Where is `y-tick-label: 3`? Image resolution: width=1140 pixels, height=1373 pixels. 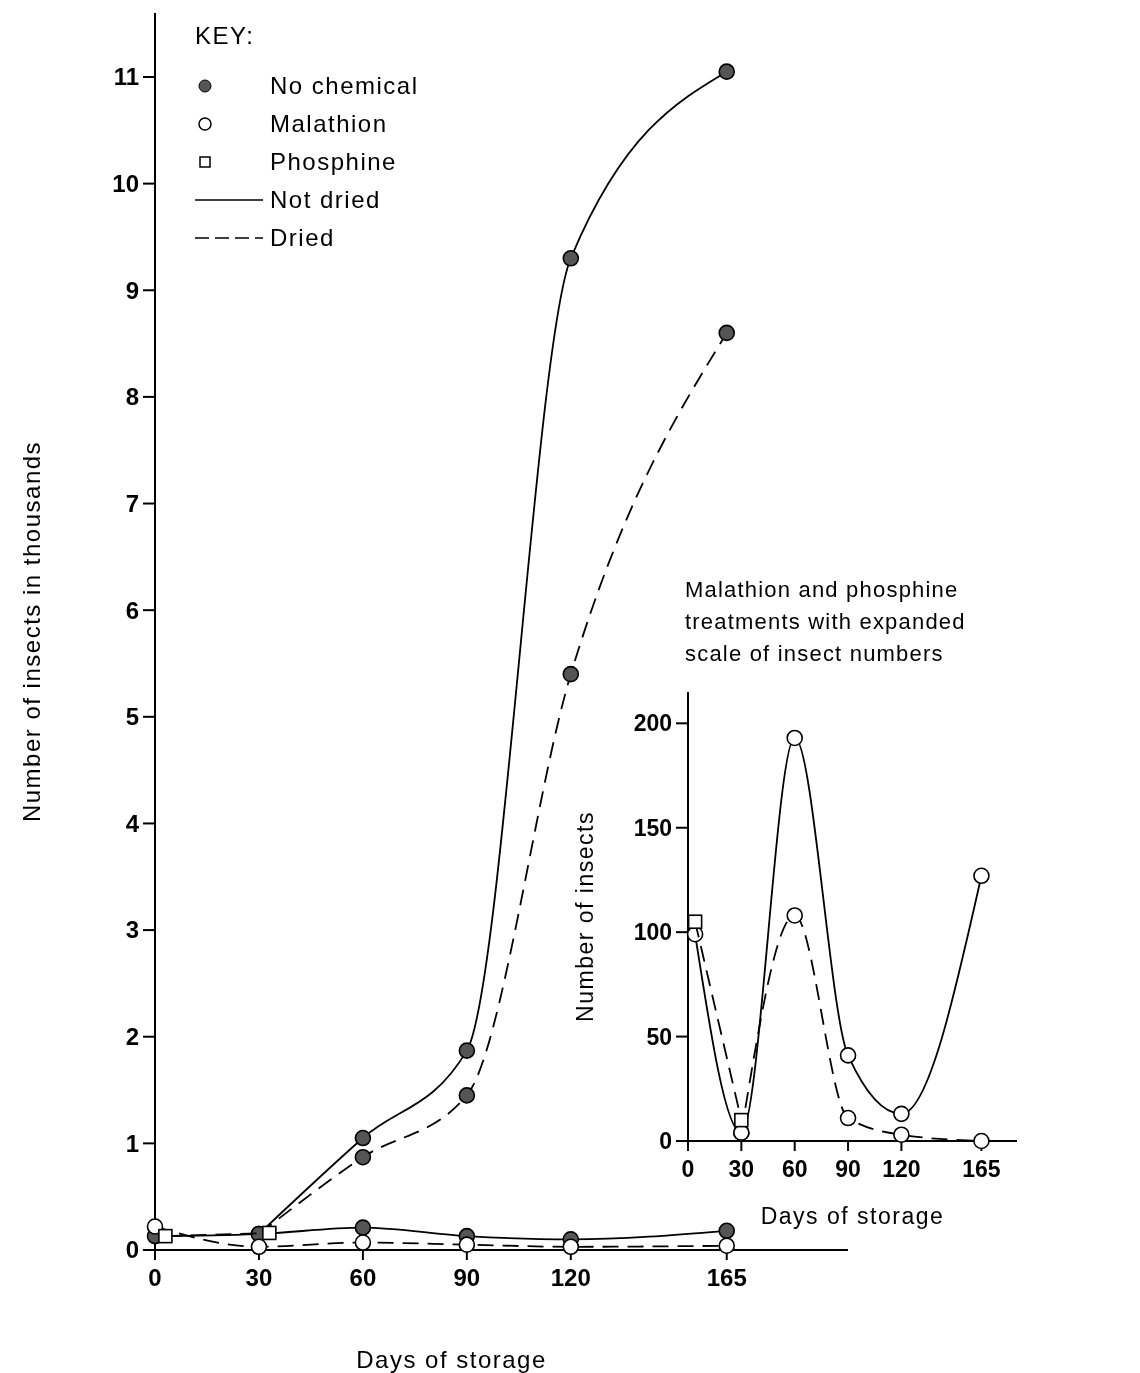
y-tick-label: 3 is located at coordinates (132, 930).